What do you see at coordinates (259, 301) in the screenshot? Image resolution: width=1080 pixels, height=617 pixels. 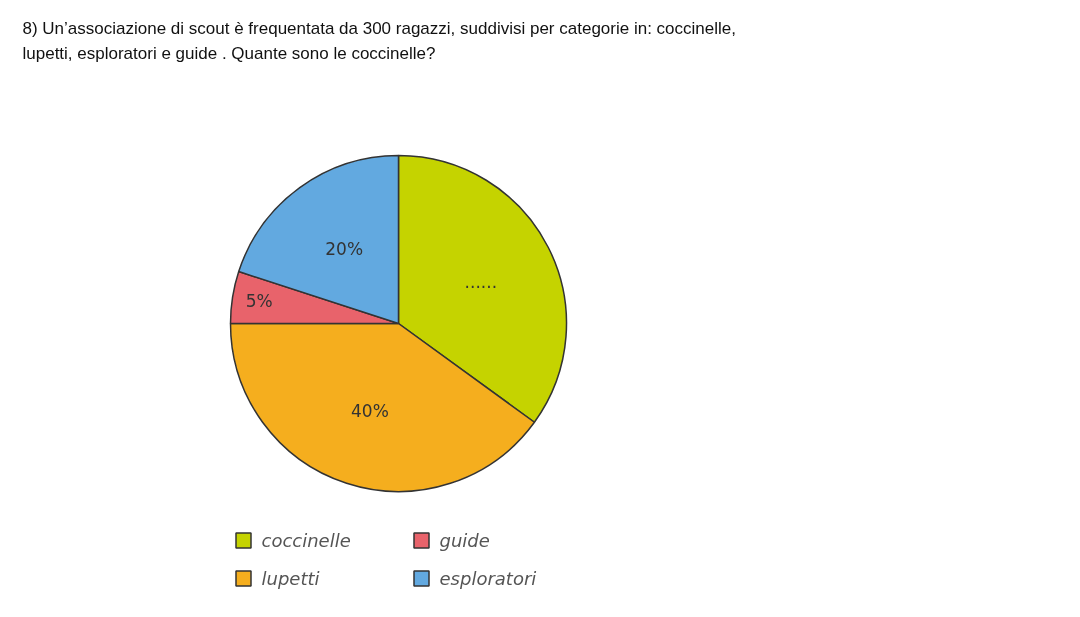 I see `data-label: 5%` at bounding box center [259, 301].